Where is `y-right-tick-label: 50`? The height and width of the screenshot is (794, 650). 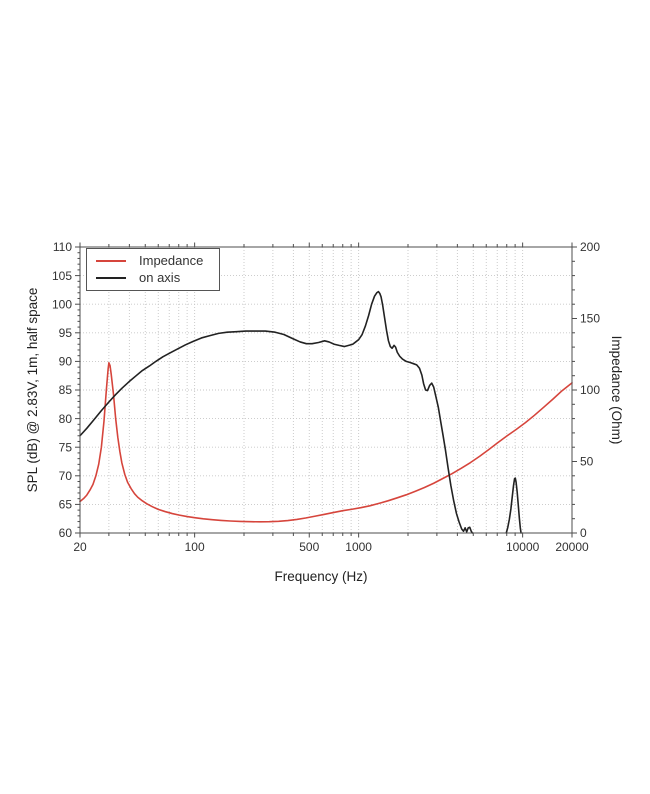 y-right-tick-label: 50 is located at coordinates (587, 462).